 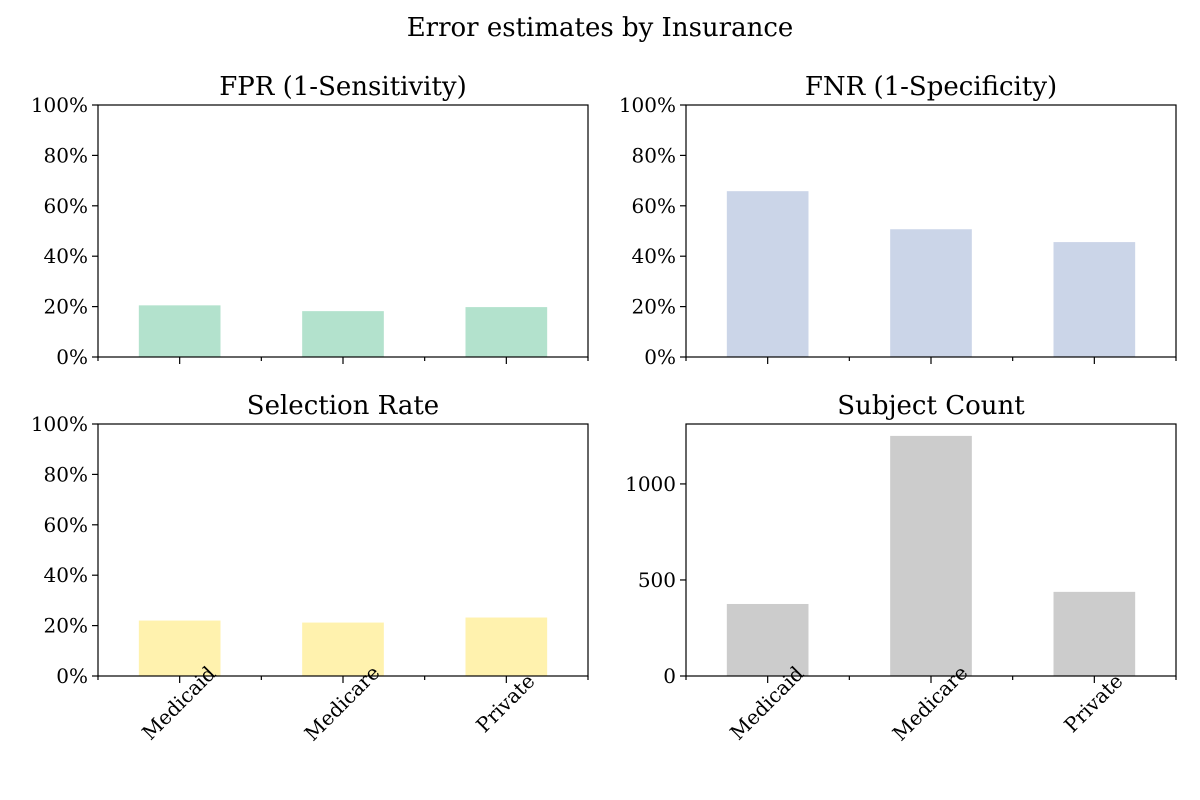 What do you see at coordinates (657, 580) in the screenshot?
I see `y-tick-label: 500` at bounding box center [657, 580].